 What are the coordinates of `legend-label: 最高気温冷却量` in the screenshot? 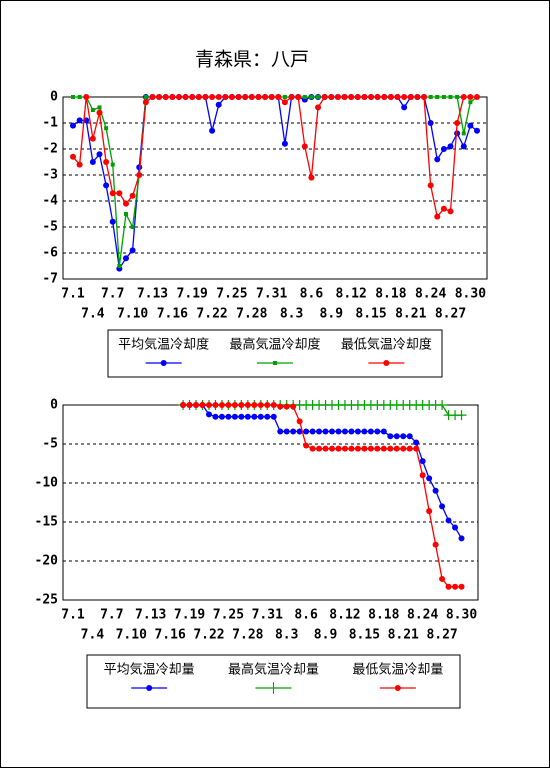 It's located at (273, 670).